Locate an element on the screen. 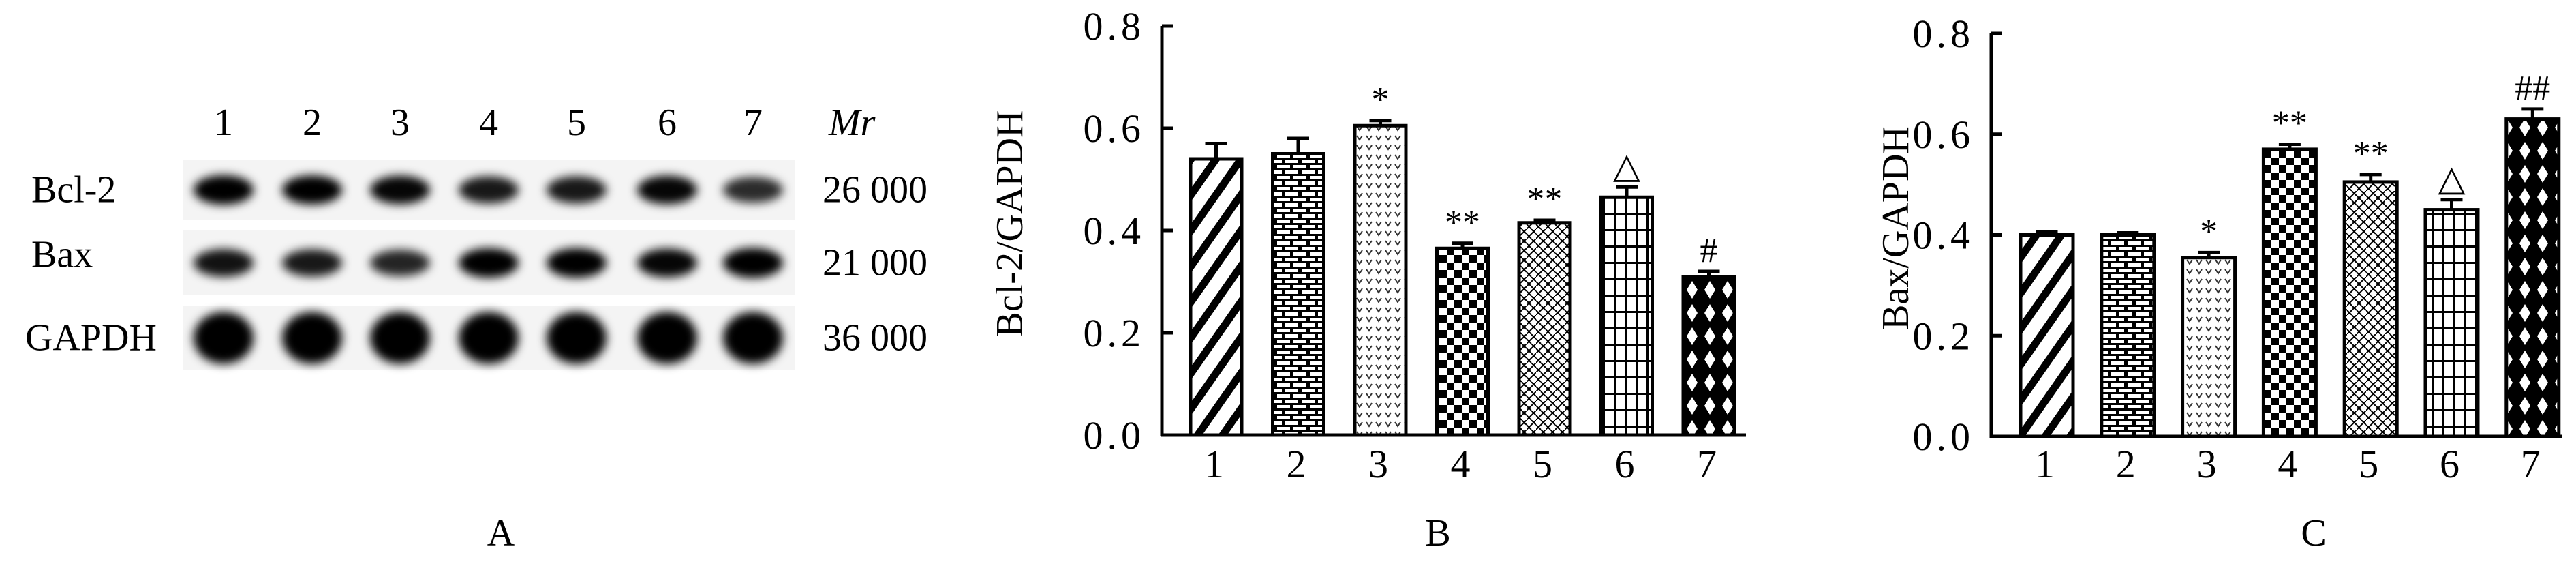  panel-label-a: A is located at coordinates (501, 533).